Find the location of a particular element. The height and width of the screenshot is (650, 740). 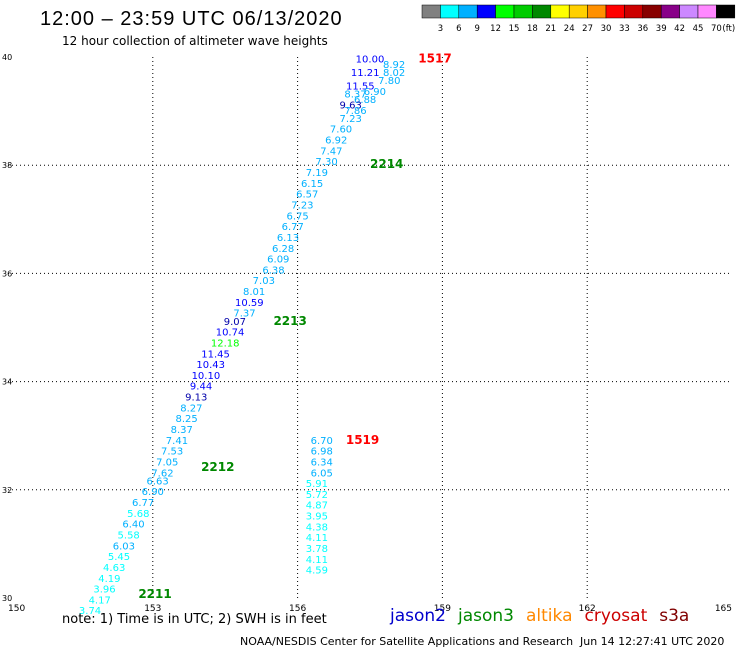

x-tick-label: 150 is located at coordinates (16, 609).